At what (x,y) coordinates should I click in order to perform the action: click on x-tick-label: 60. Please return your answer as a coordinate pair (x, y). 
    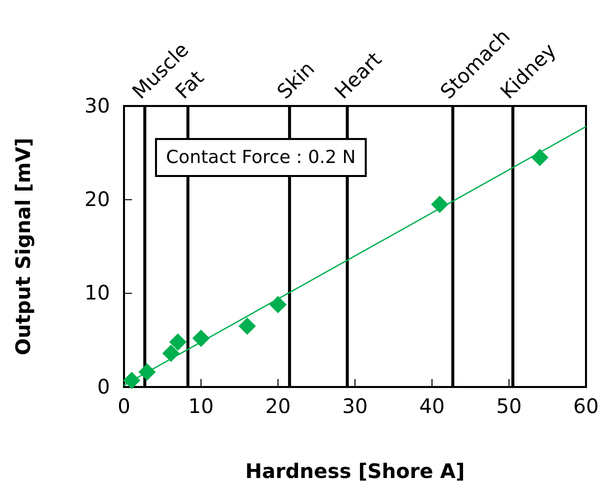
    Looking at the image, I should click on (586, 406).